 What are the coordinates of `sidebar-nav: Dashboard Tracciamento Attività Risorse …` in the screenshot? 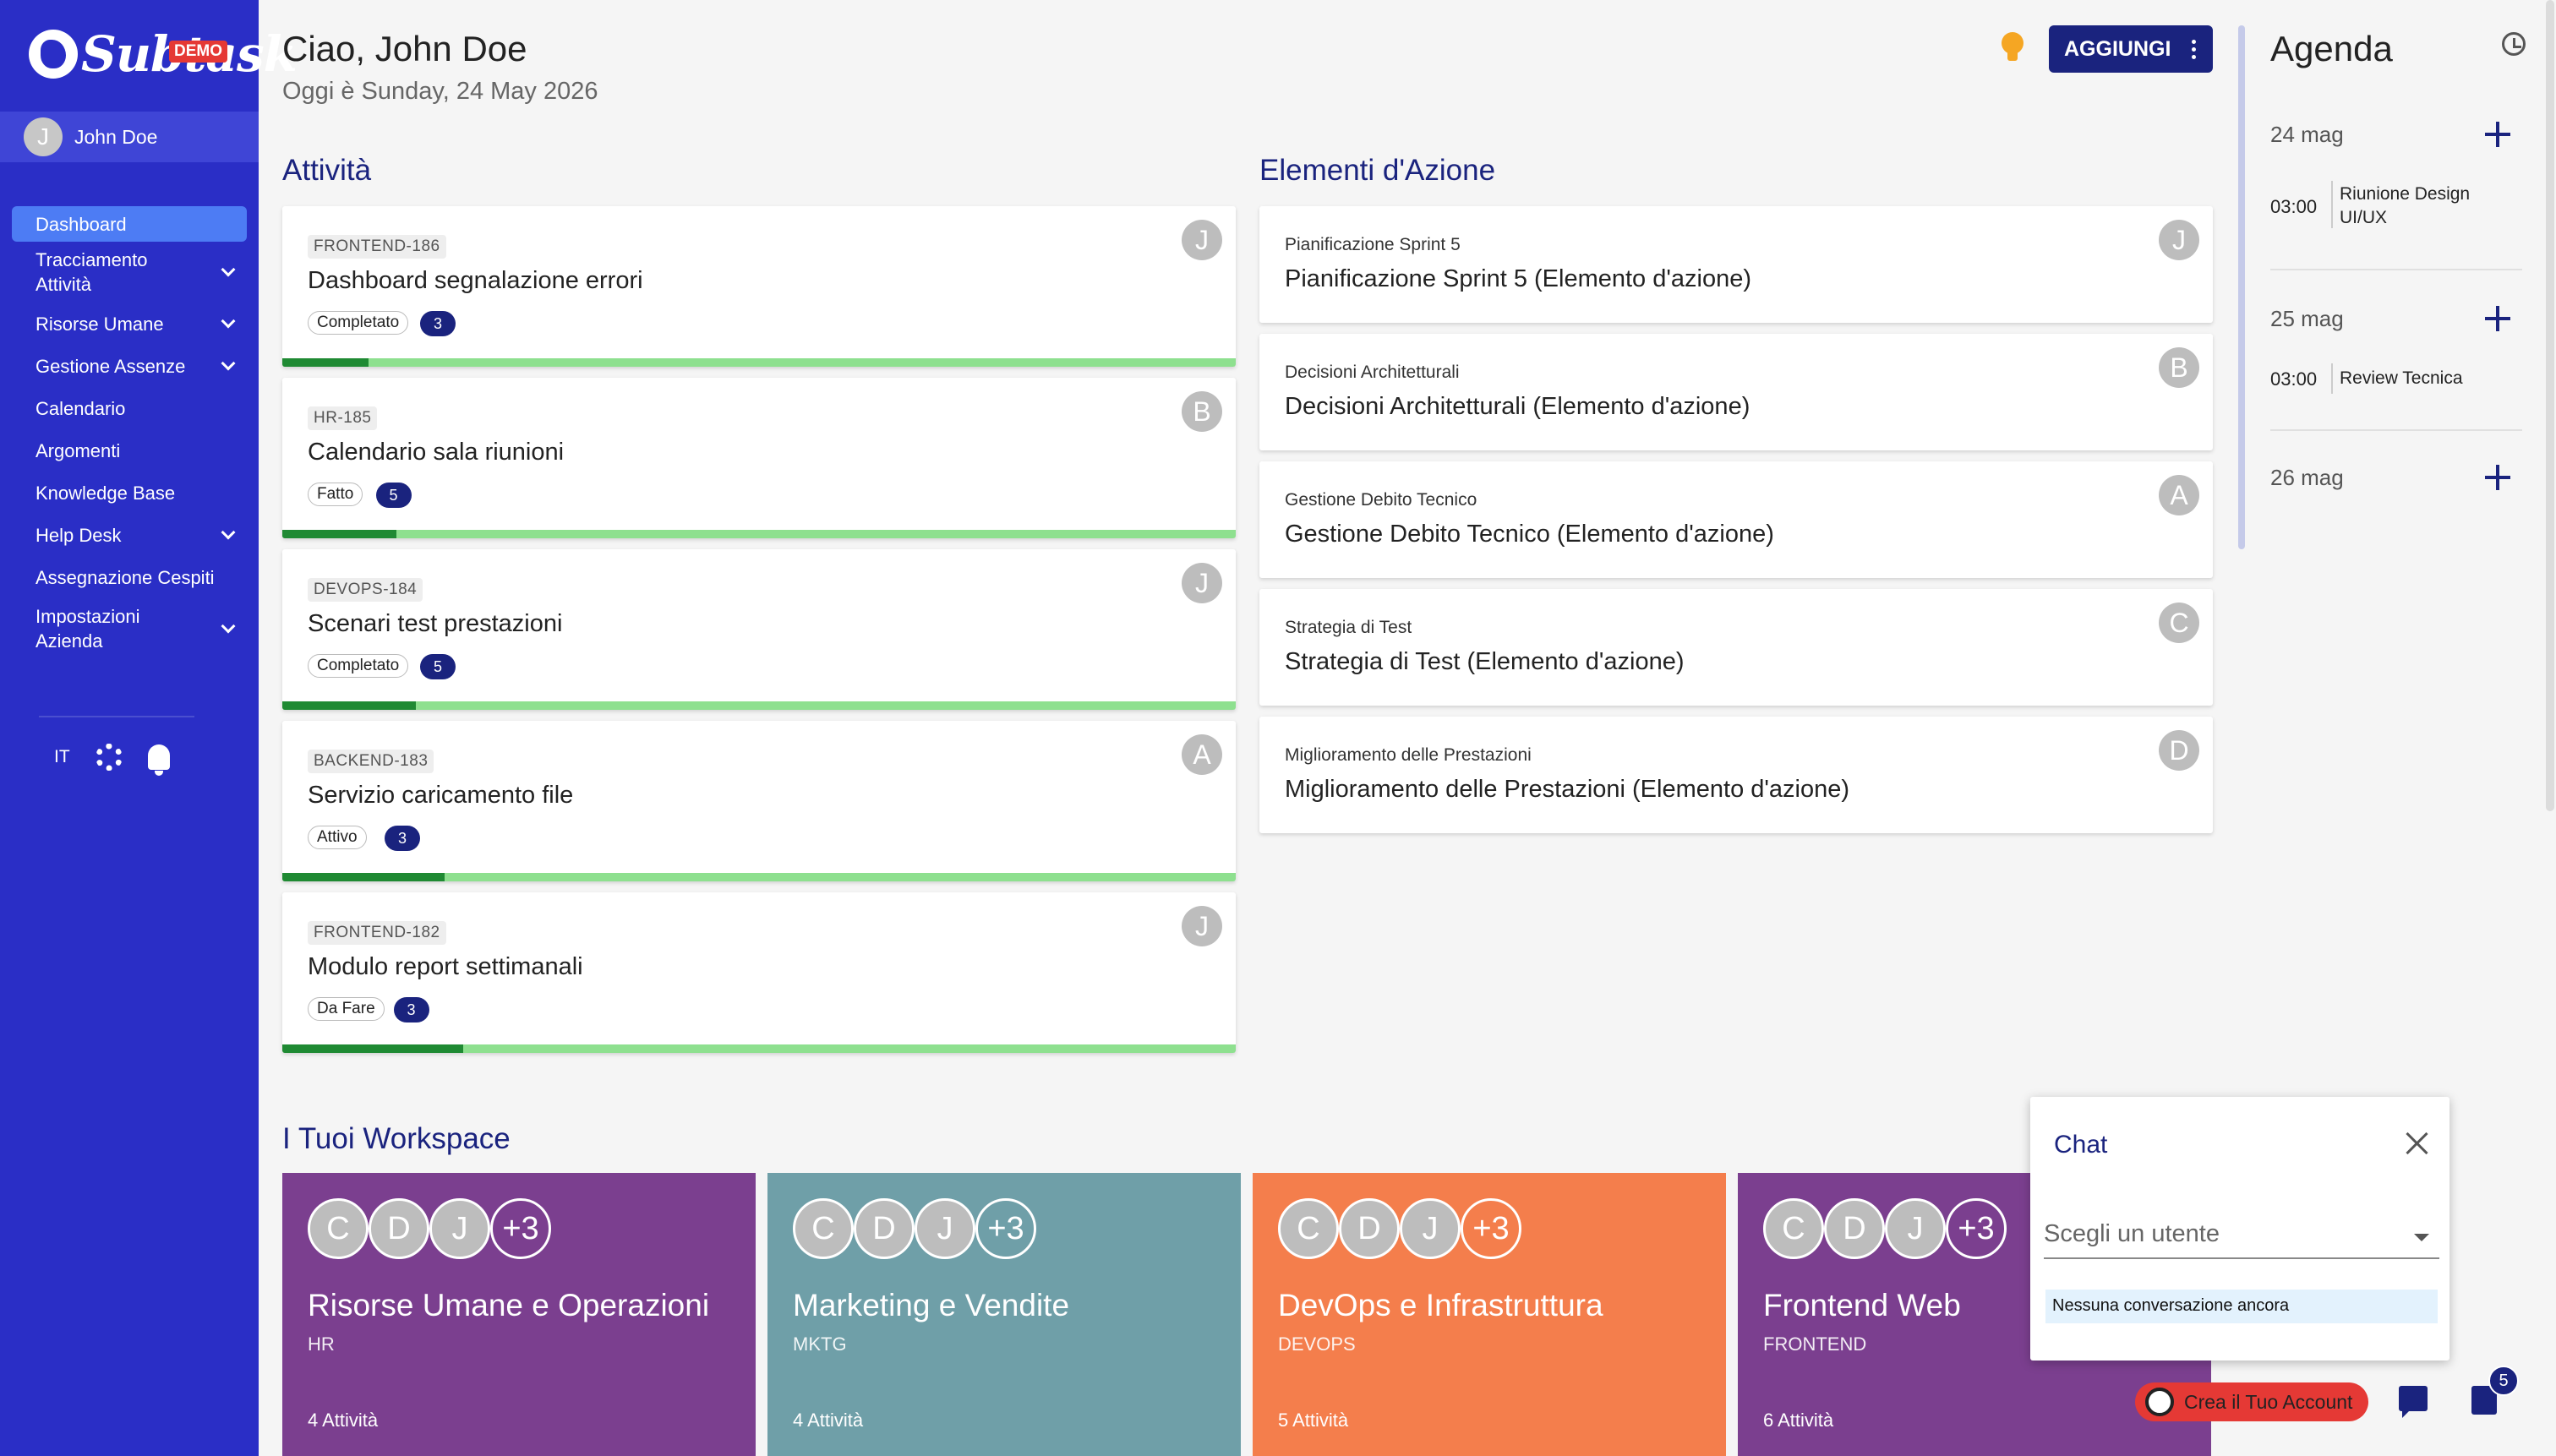 It's located at (129, 432).